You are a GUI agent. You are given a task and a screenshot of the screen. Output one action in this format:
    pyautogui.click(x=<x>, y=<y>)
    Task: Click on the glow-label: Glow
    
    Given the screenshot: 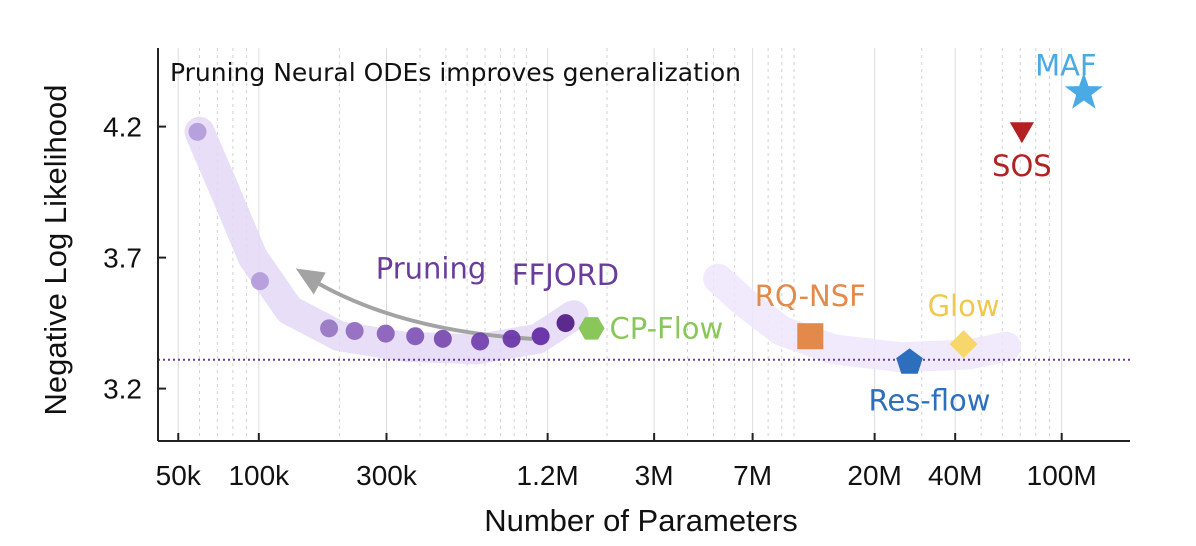 What is the action you would take?
    pyautogui.click(x=964, y=306)
    